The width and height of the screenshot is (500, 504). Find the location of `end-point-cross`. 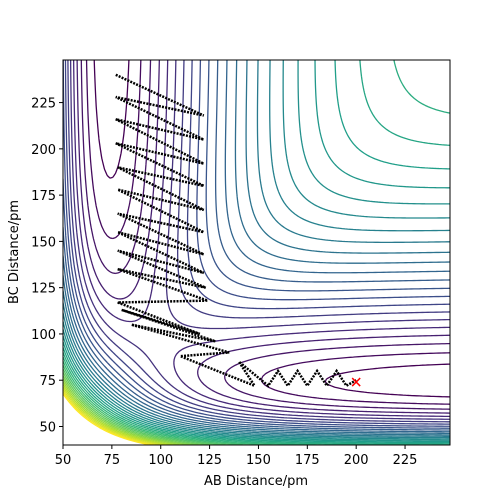

end-point-cross is located at coordinates (356, 382).